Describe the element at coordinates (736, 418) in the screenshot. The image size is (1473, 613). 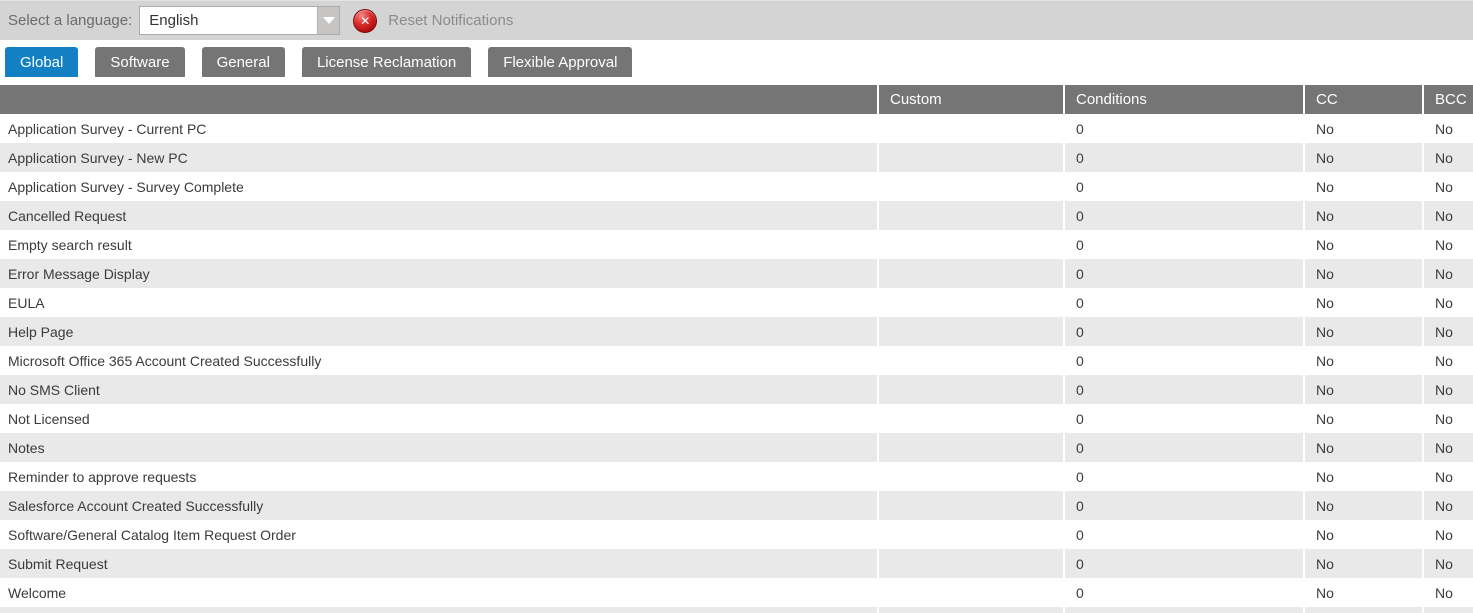
I see `table-row: Not Licensed 0 No No` at that location.